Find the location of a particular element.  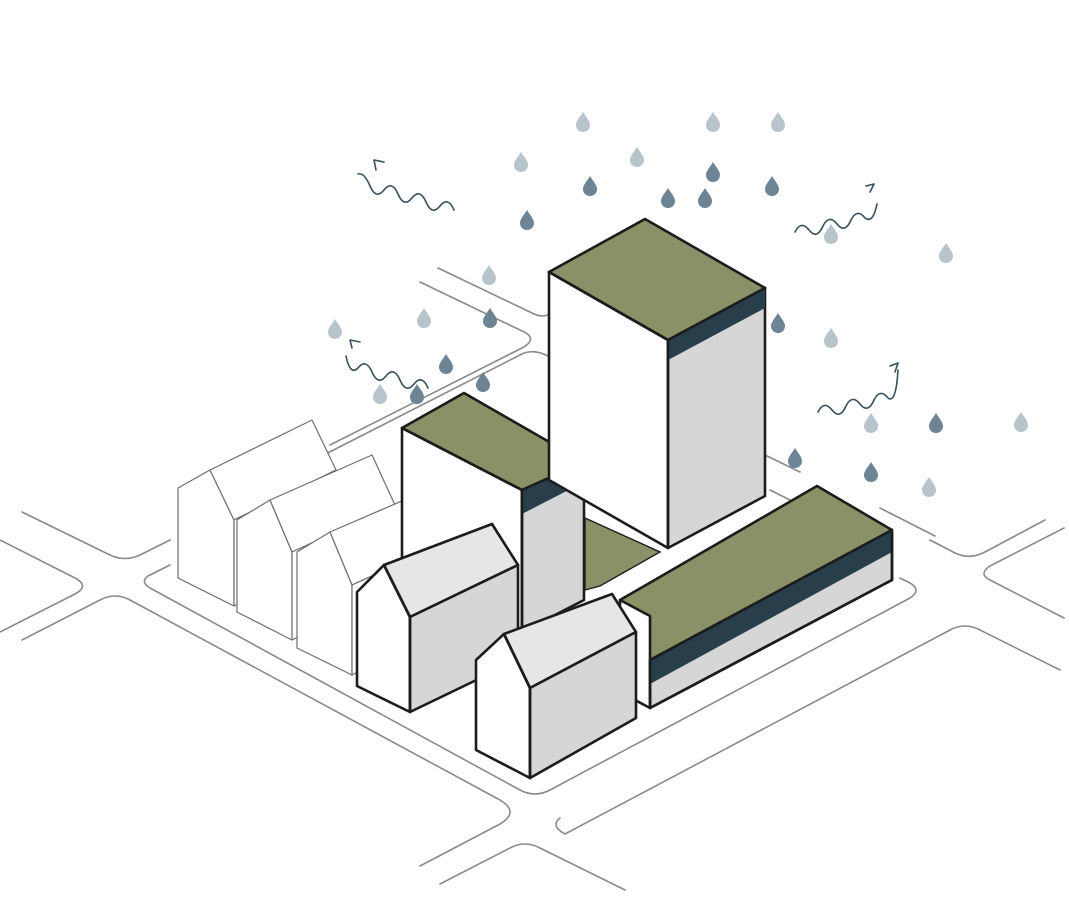

house-b is located at coordinates (556, 686).